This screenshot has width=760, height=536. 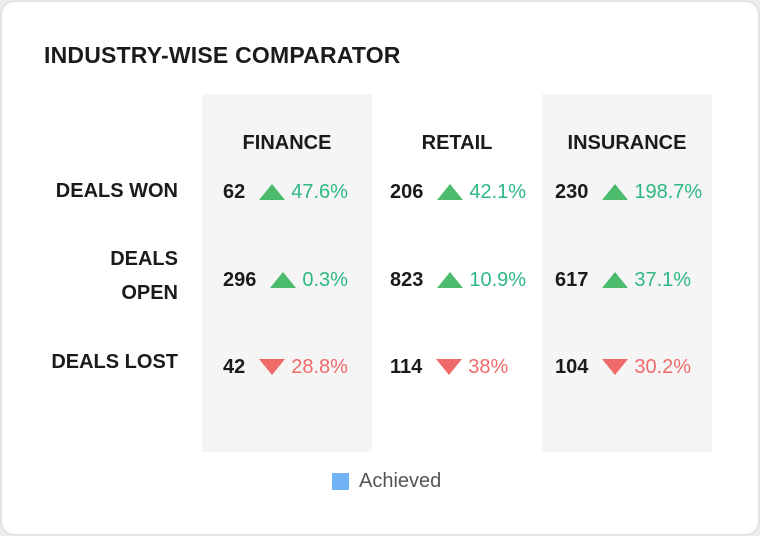 I want to click on cell-deals-open-retail: 823 10.9%, so click(x=458, y=280).